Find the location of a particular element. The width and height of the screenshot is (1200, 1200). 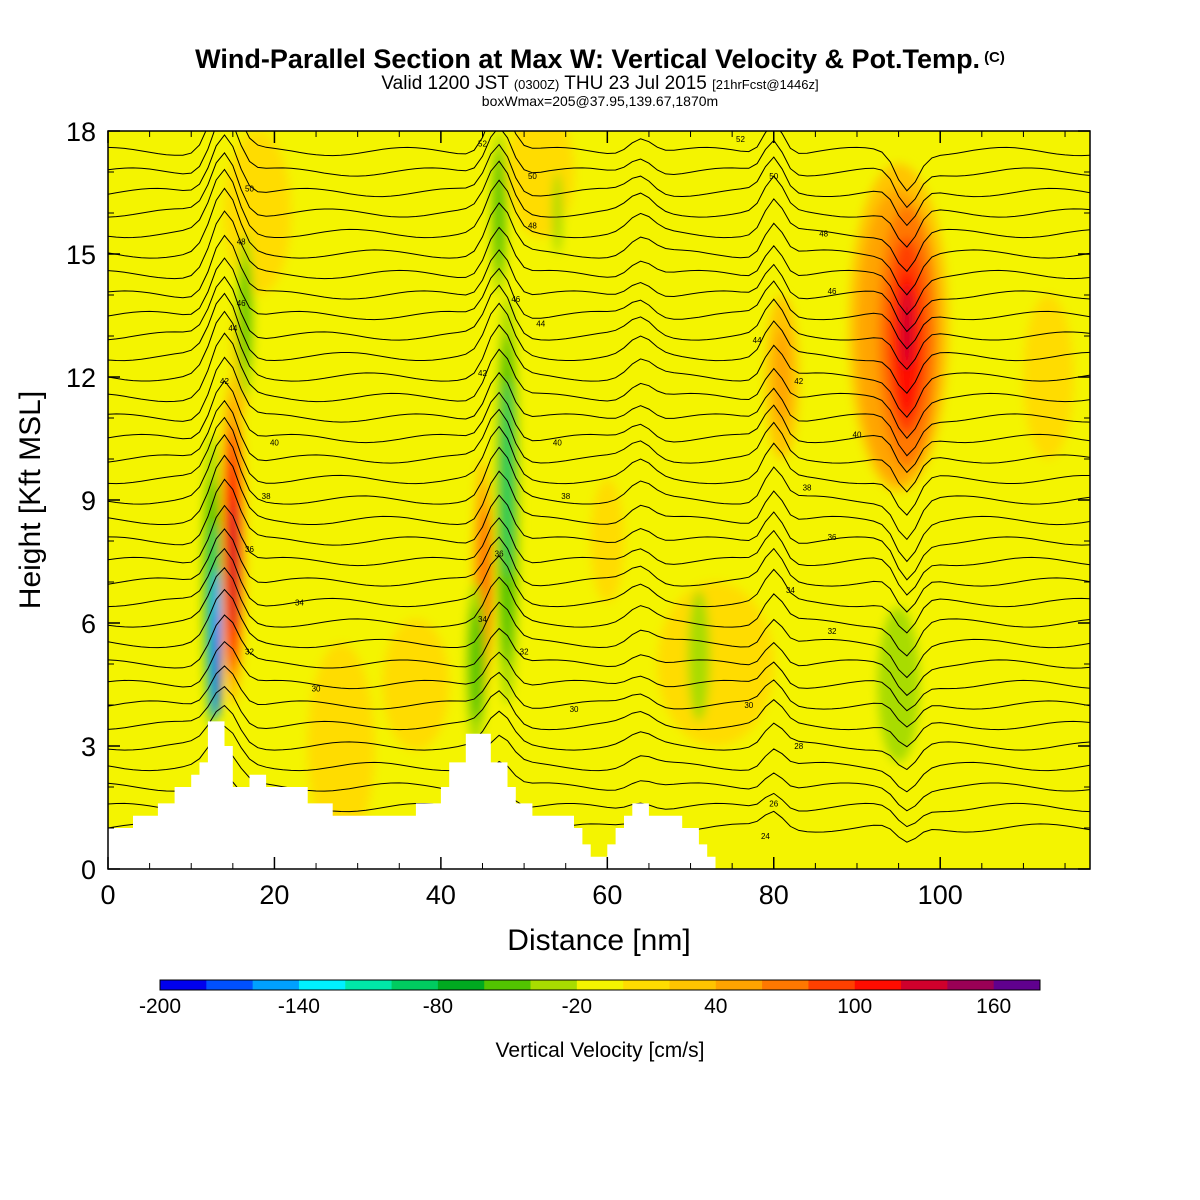

contour-label: 40 is located at coordinates (857, 434).